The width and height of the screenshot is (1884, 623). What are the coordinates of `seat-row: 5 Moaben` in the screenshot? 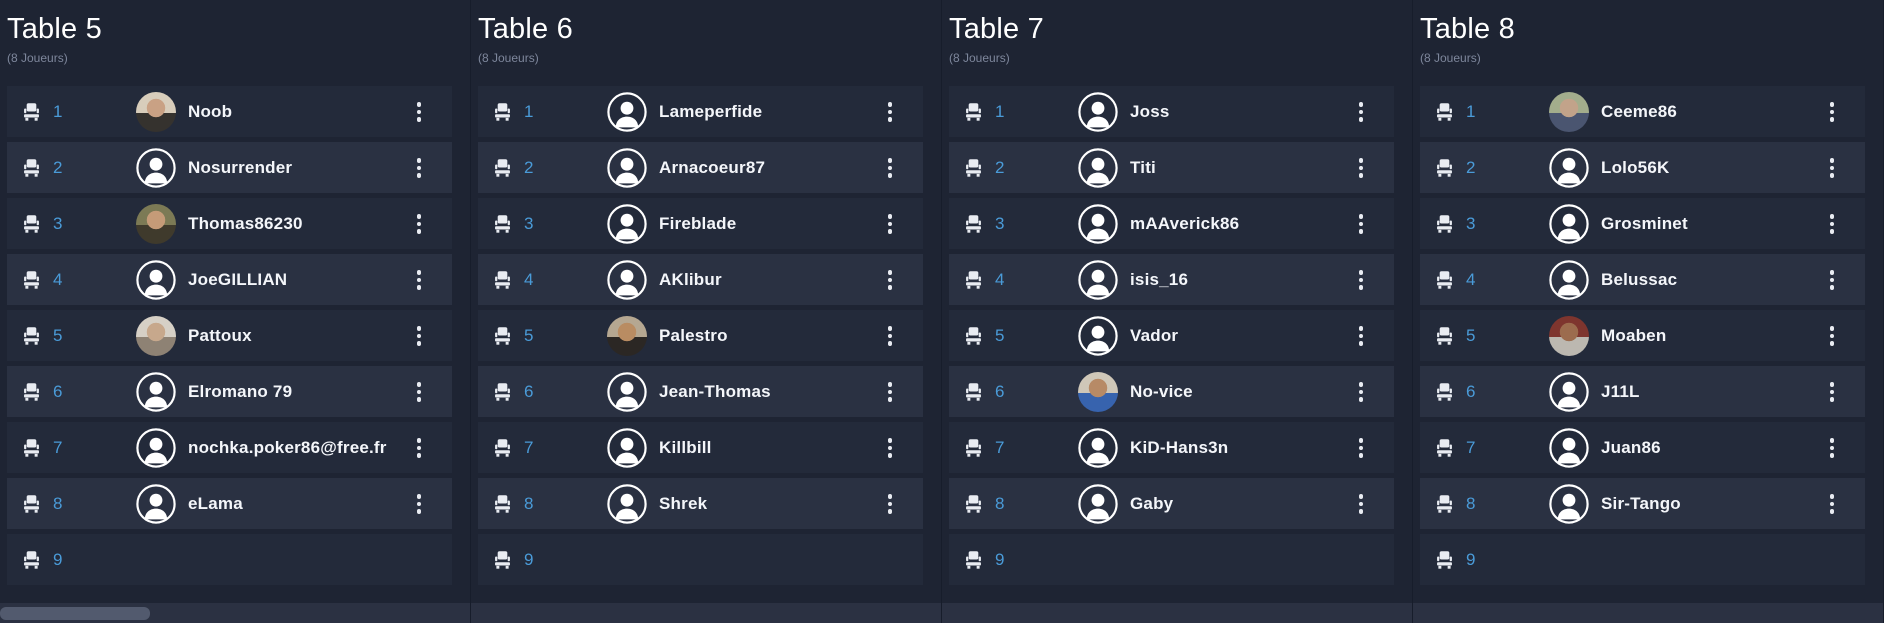 It's located at (1642, 336).